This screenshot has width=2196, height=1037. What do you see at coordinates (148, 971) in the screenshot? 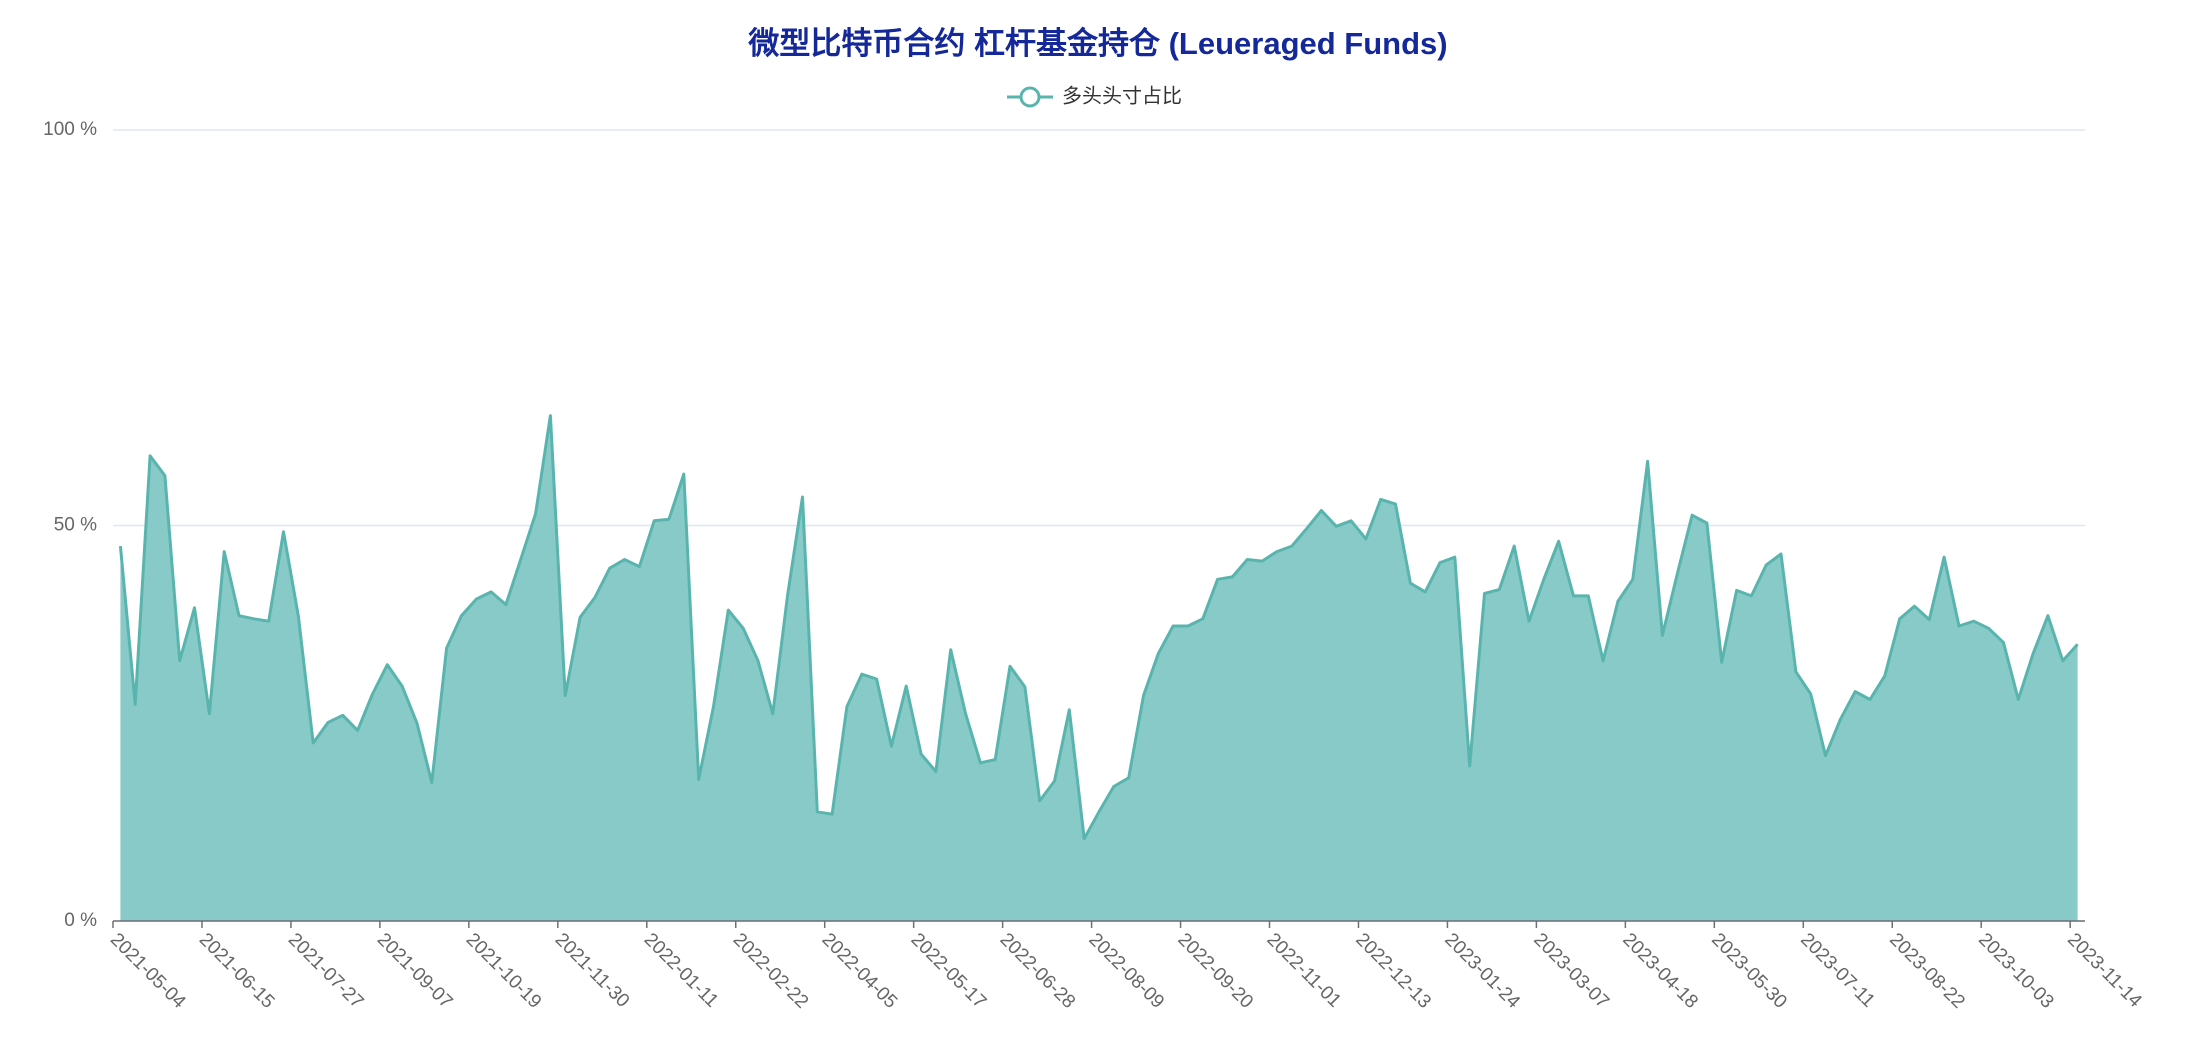
I see `x-tick-label: 2021-05-04` at bounding box center [148, 971].